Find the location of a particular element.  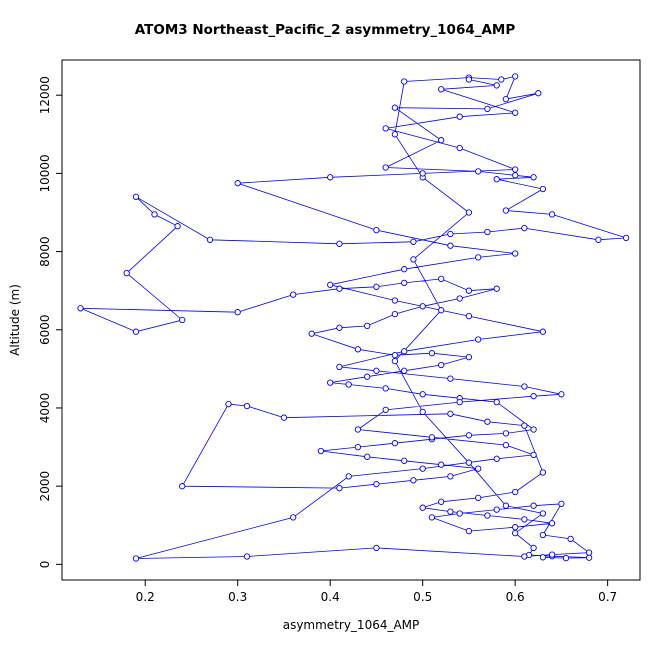

x-tick-label: 0.6 is located at coordinates (515, 597).